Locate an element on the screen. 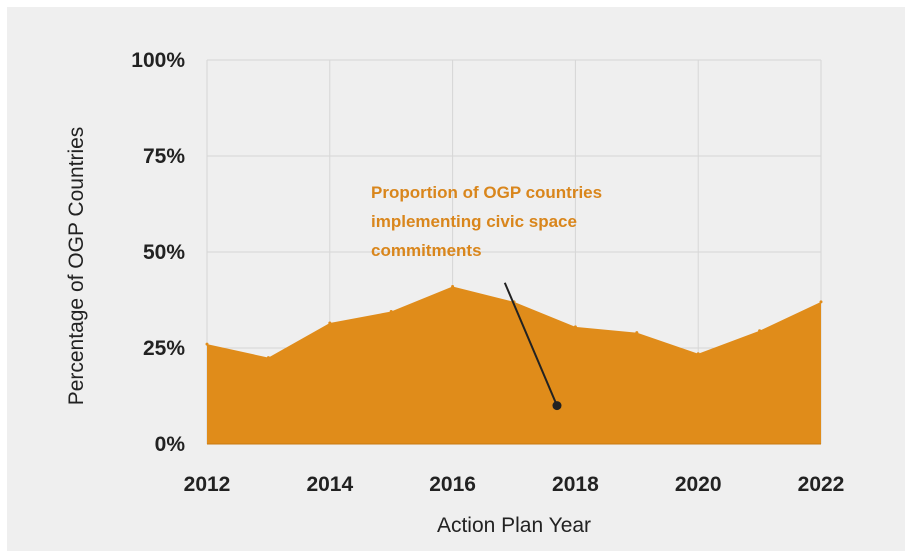  x-tick-label-2: 2016 is located at coordinates (452, 484).